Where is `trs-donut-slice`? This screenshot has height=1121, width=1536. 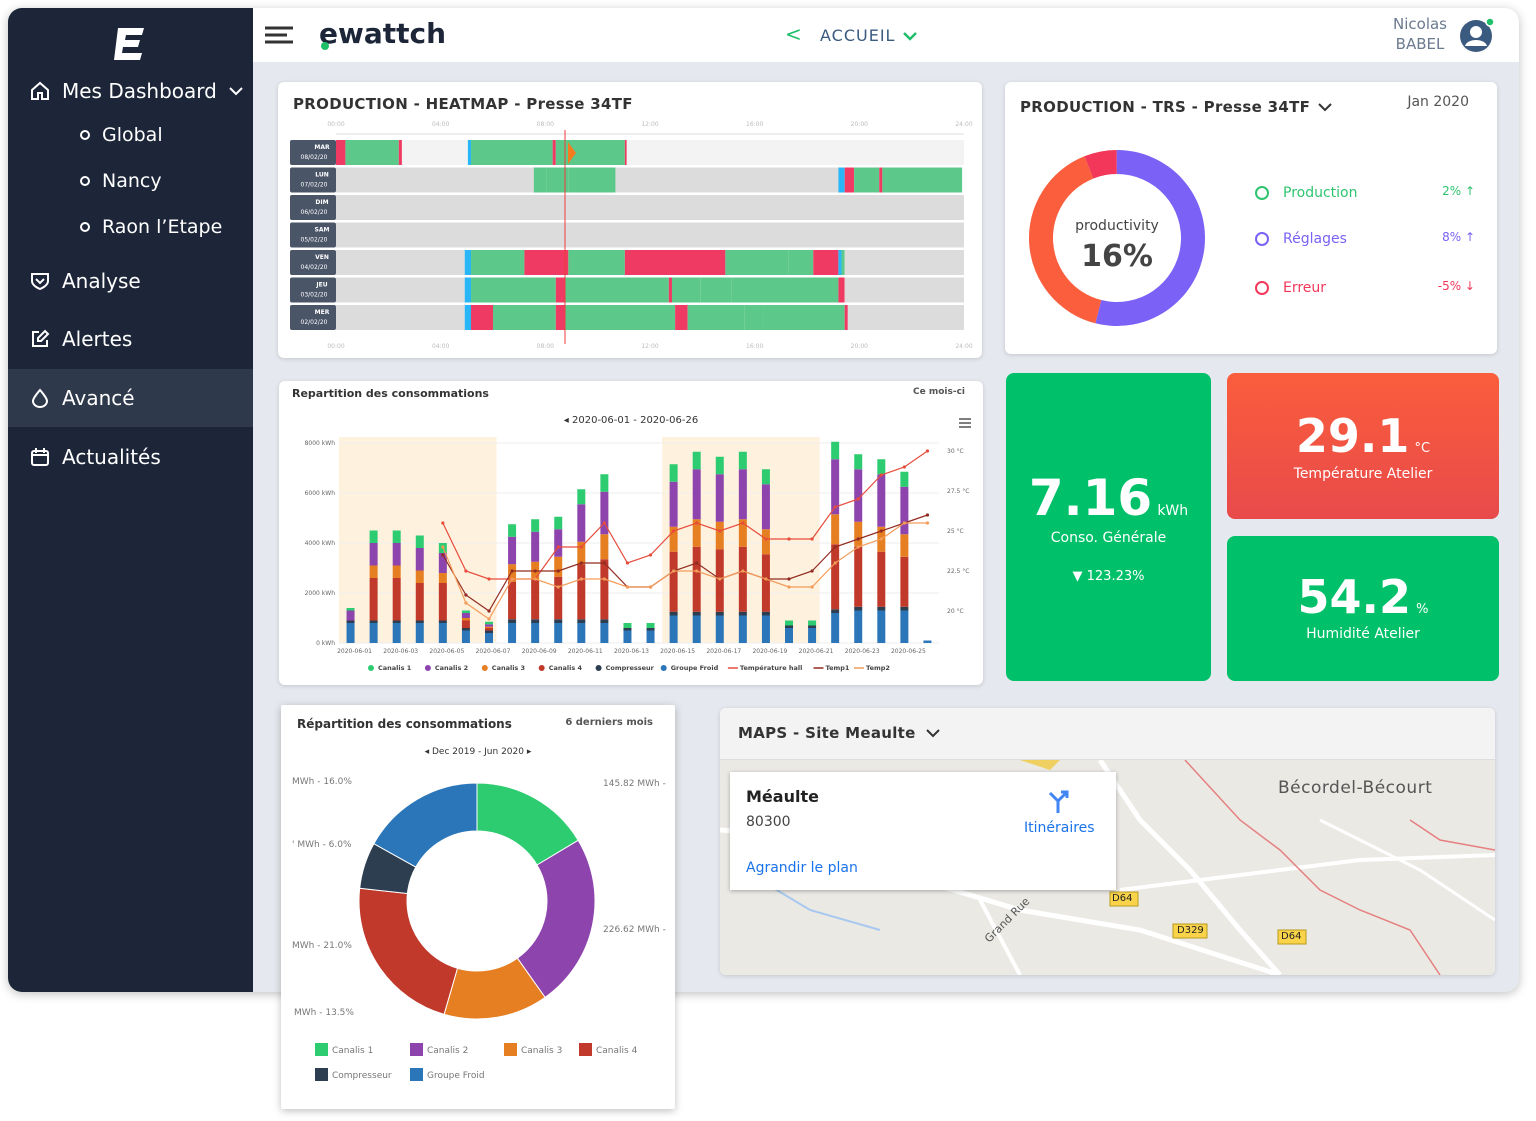 trs-donut-slice is located at coordinates (1150, 238).